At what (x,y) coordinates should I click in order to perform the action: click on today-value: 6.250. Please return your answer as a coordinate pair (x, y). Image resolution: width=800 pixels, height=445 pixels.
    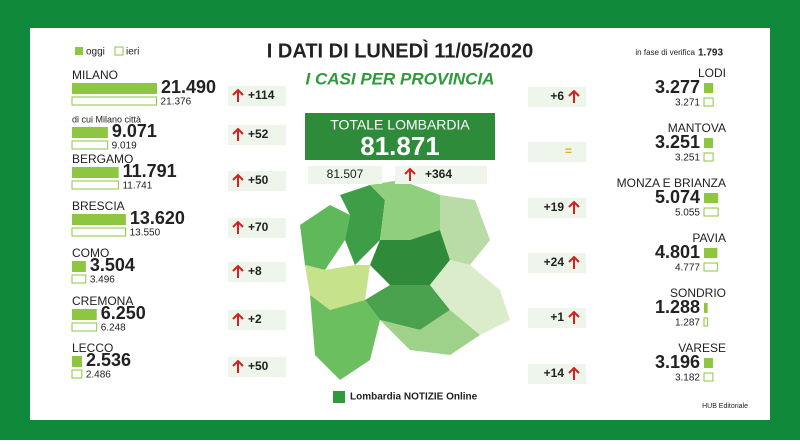
    Looking at the image, I should click on (123, 313).